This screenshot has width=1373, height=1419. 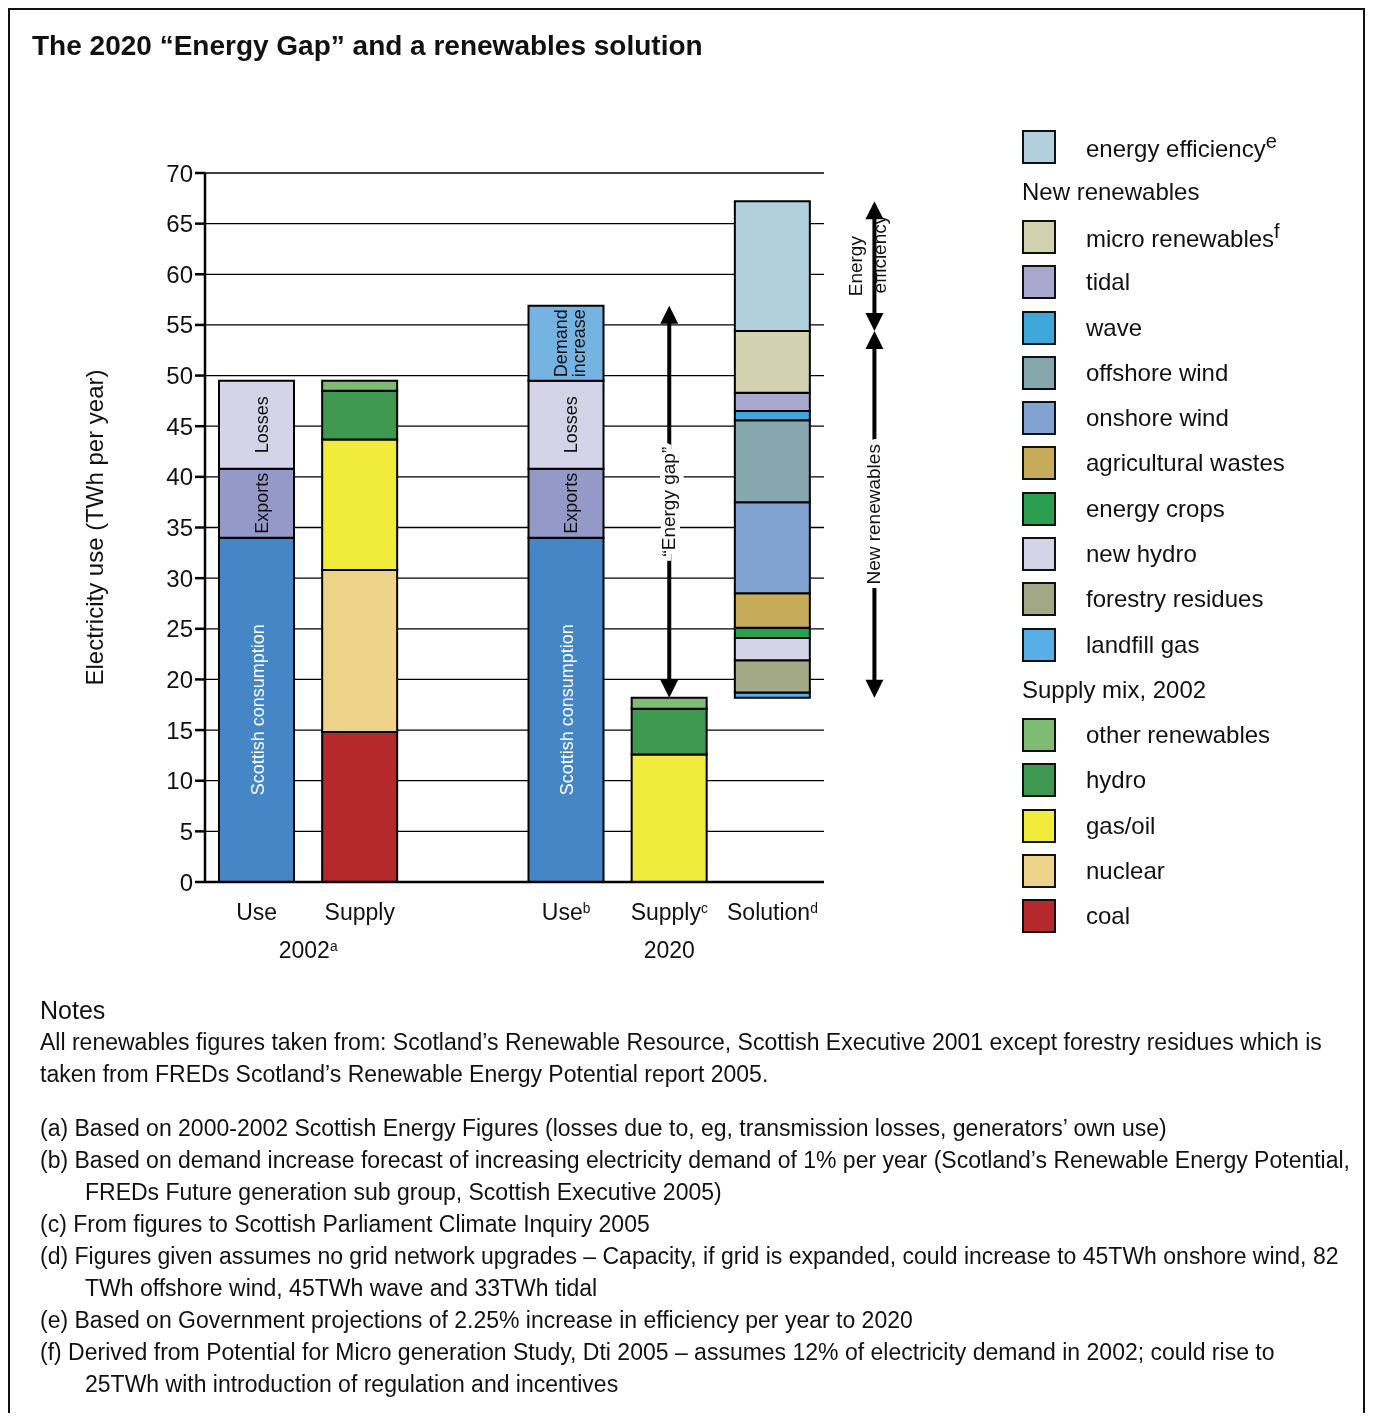 I want to click on legend-label: tidal, so click(x=1108, y=282).